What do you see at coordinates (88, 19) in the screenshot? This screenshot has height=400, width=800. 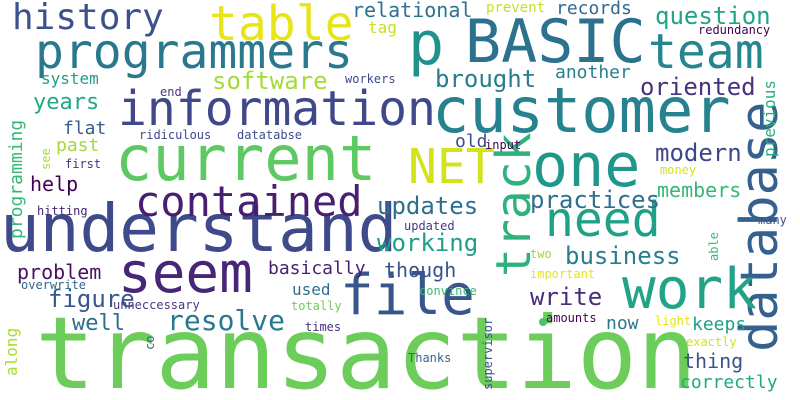 I see `word-history: history` at bounding box center [88, 19].